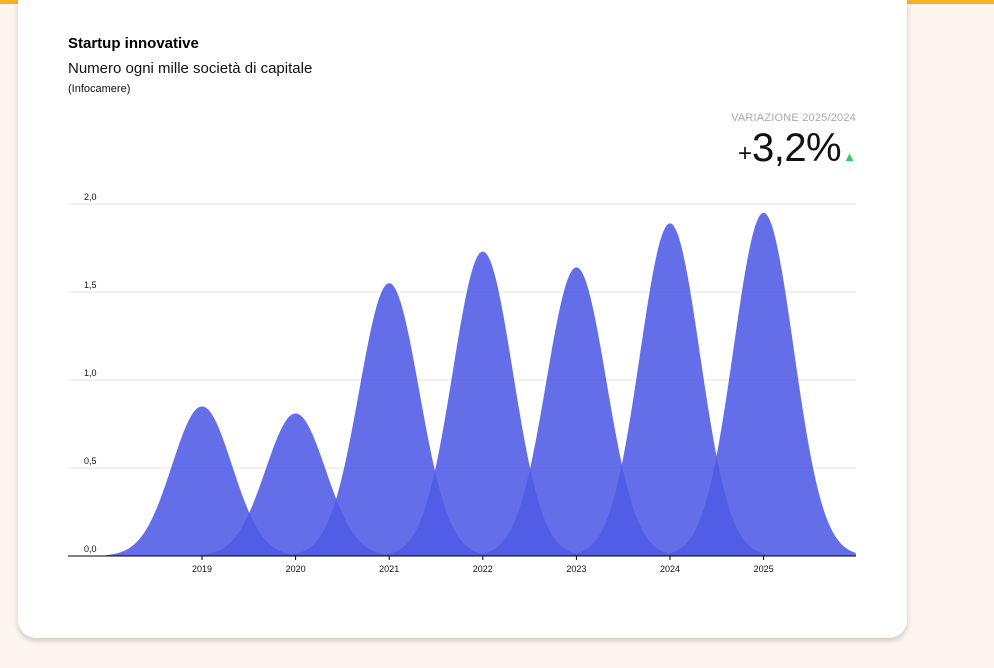 This screenshot has width=994, height=668. What do you see at coordinates (90, 373) in the screenshot?
I see `y-tick-label: 1,0` at bounding box center [90, 373].